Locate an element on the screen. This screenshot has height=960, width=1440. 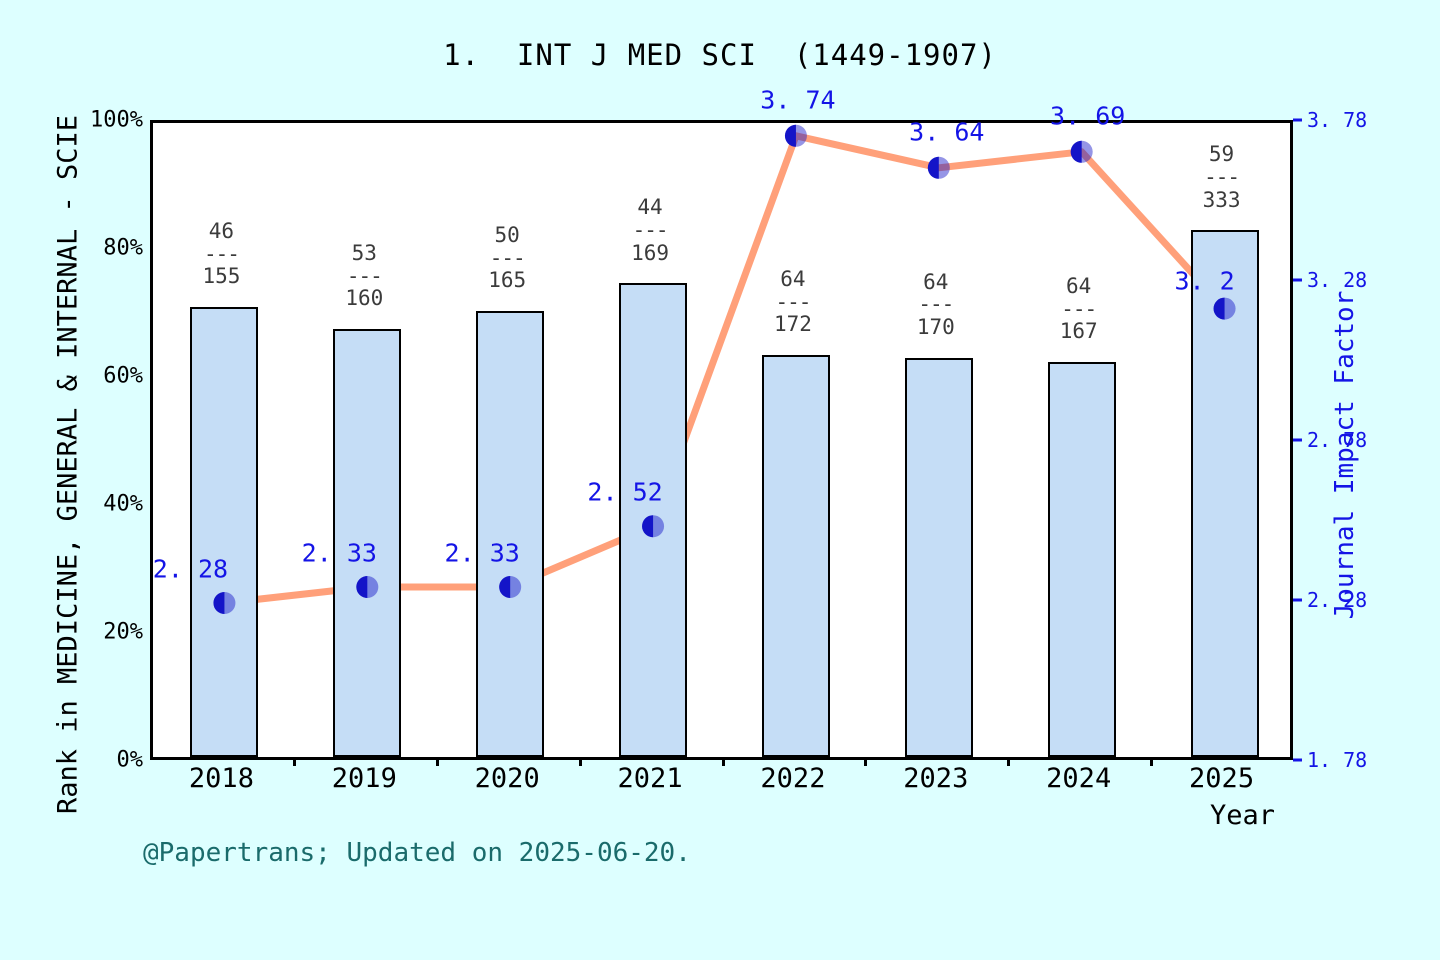
bar-annotation-2023: 64 --- 170 is located at coordinates (935, 304).